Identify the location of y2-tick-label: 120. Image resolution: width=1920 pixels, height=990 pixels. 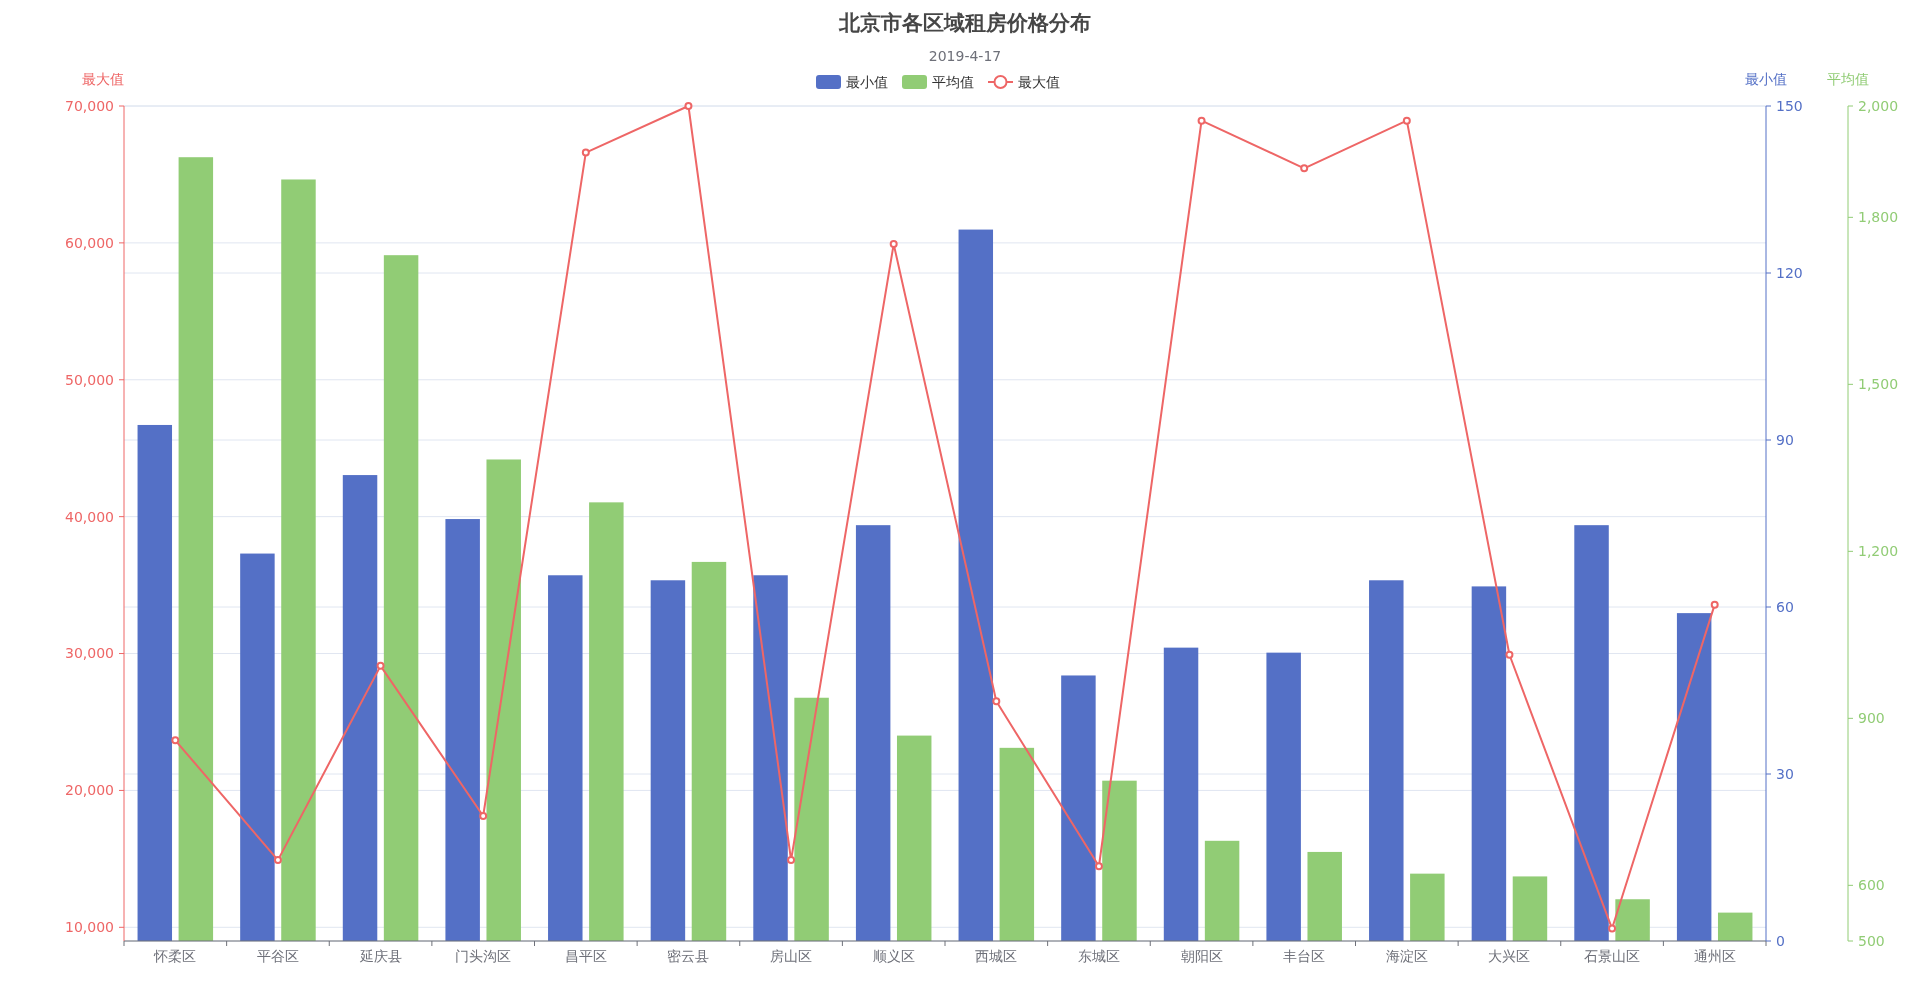
(1789, 272).